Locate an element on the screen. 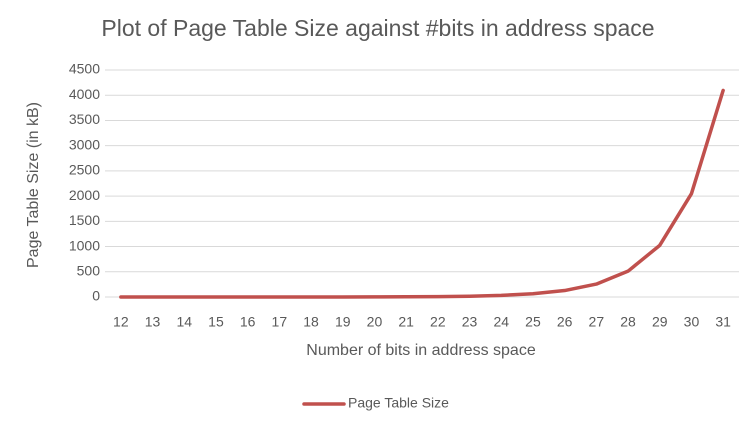  x-tick-label: 27 is located at coordinates (597, 322).